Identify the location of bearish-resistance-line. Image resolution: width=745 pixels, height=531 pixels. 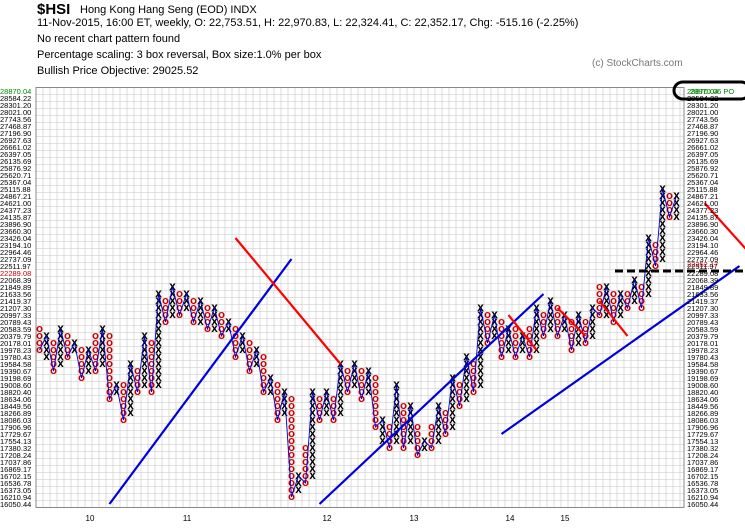
(522, 332).